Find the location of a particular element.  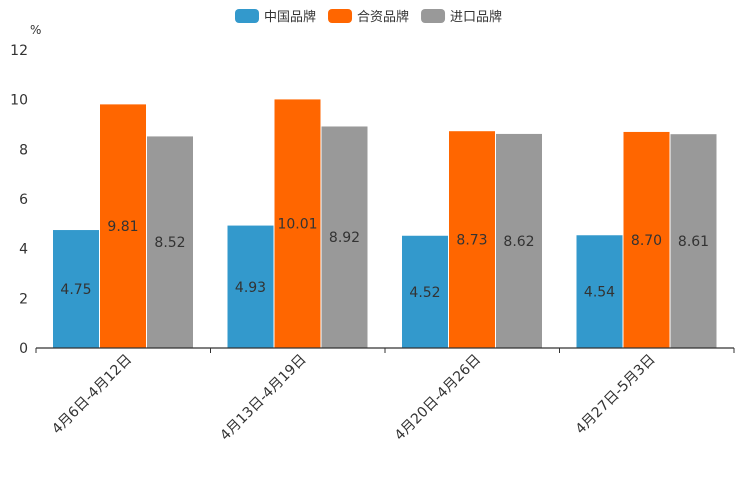

y-axis-unit: % is located at coordinates (35, 30).